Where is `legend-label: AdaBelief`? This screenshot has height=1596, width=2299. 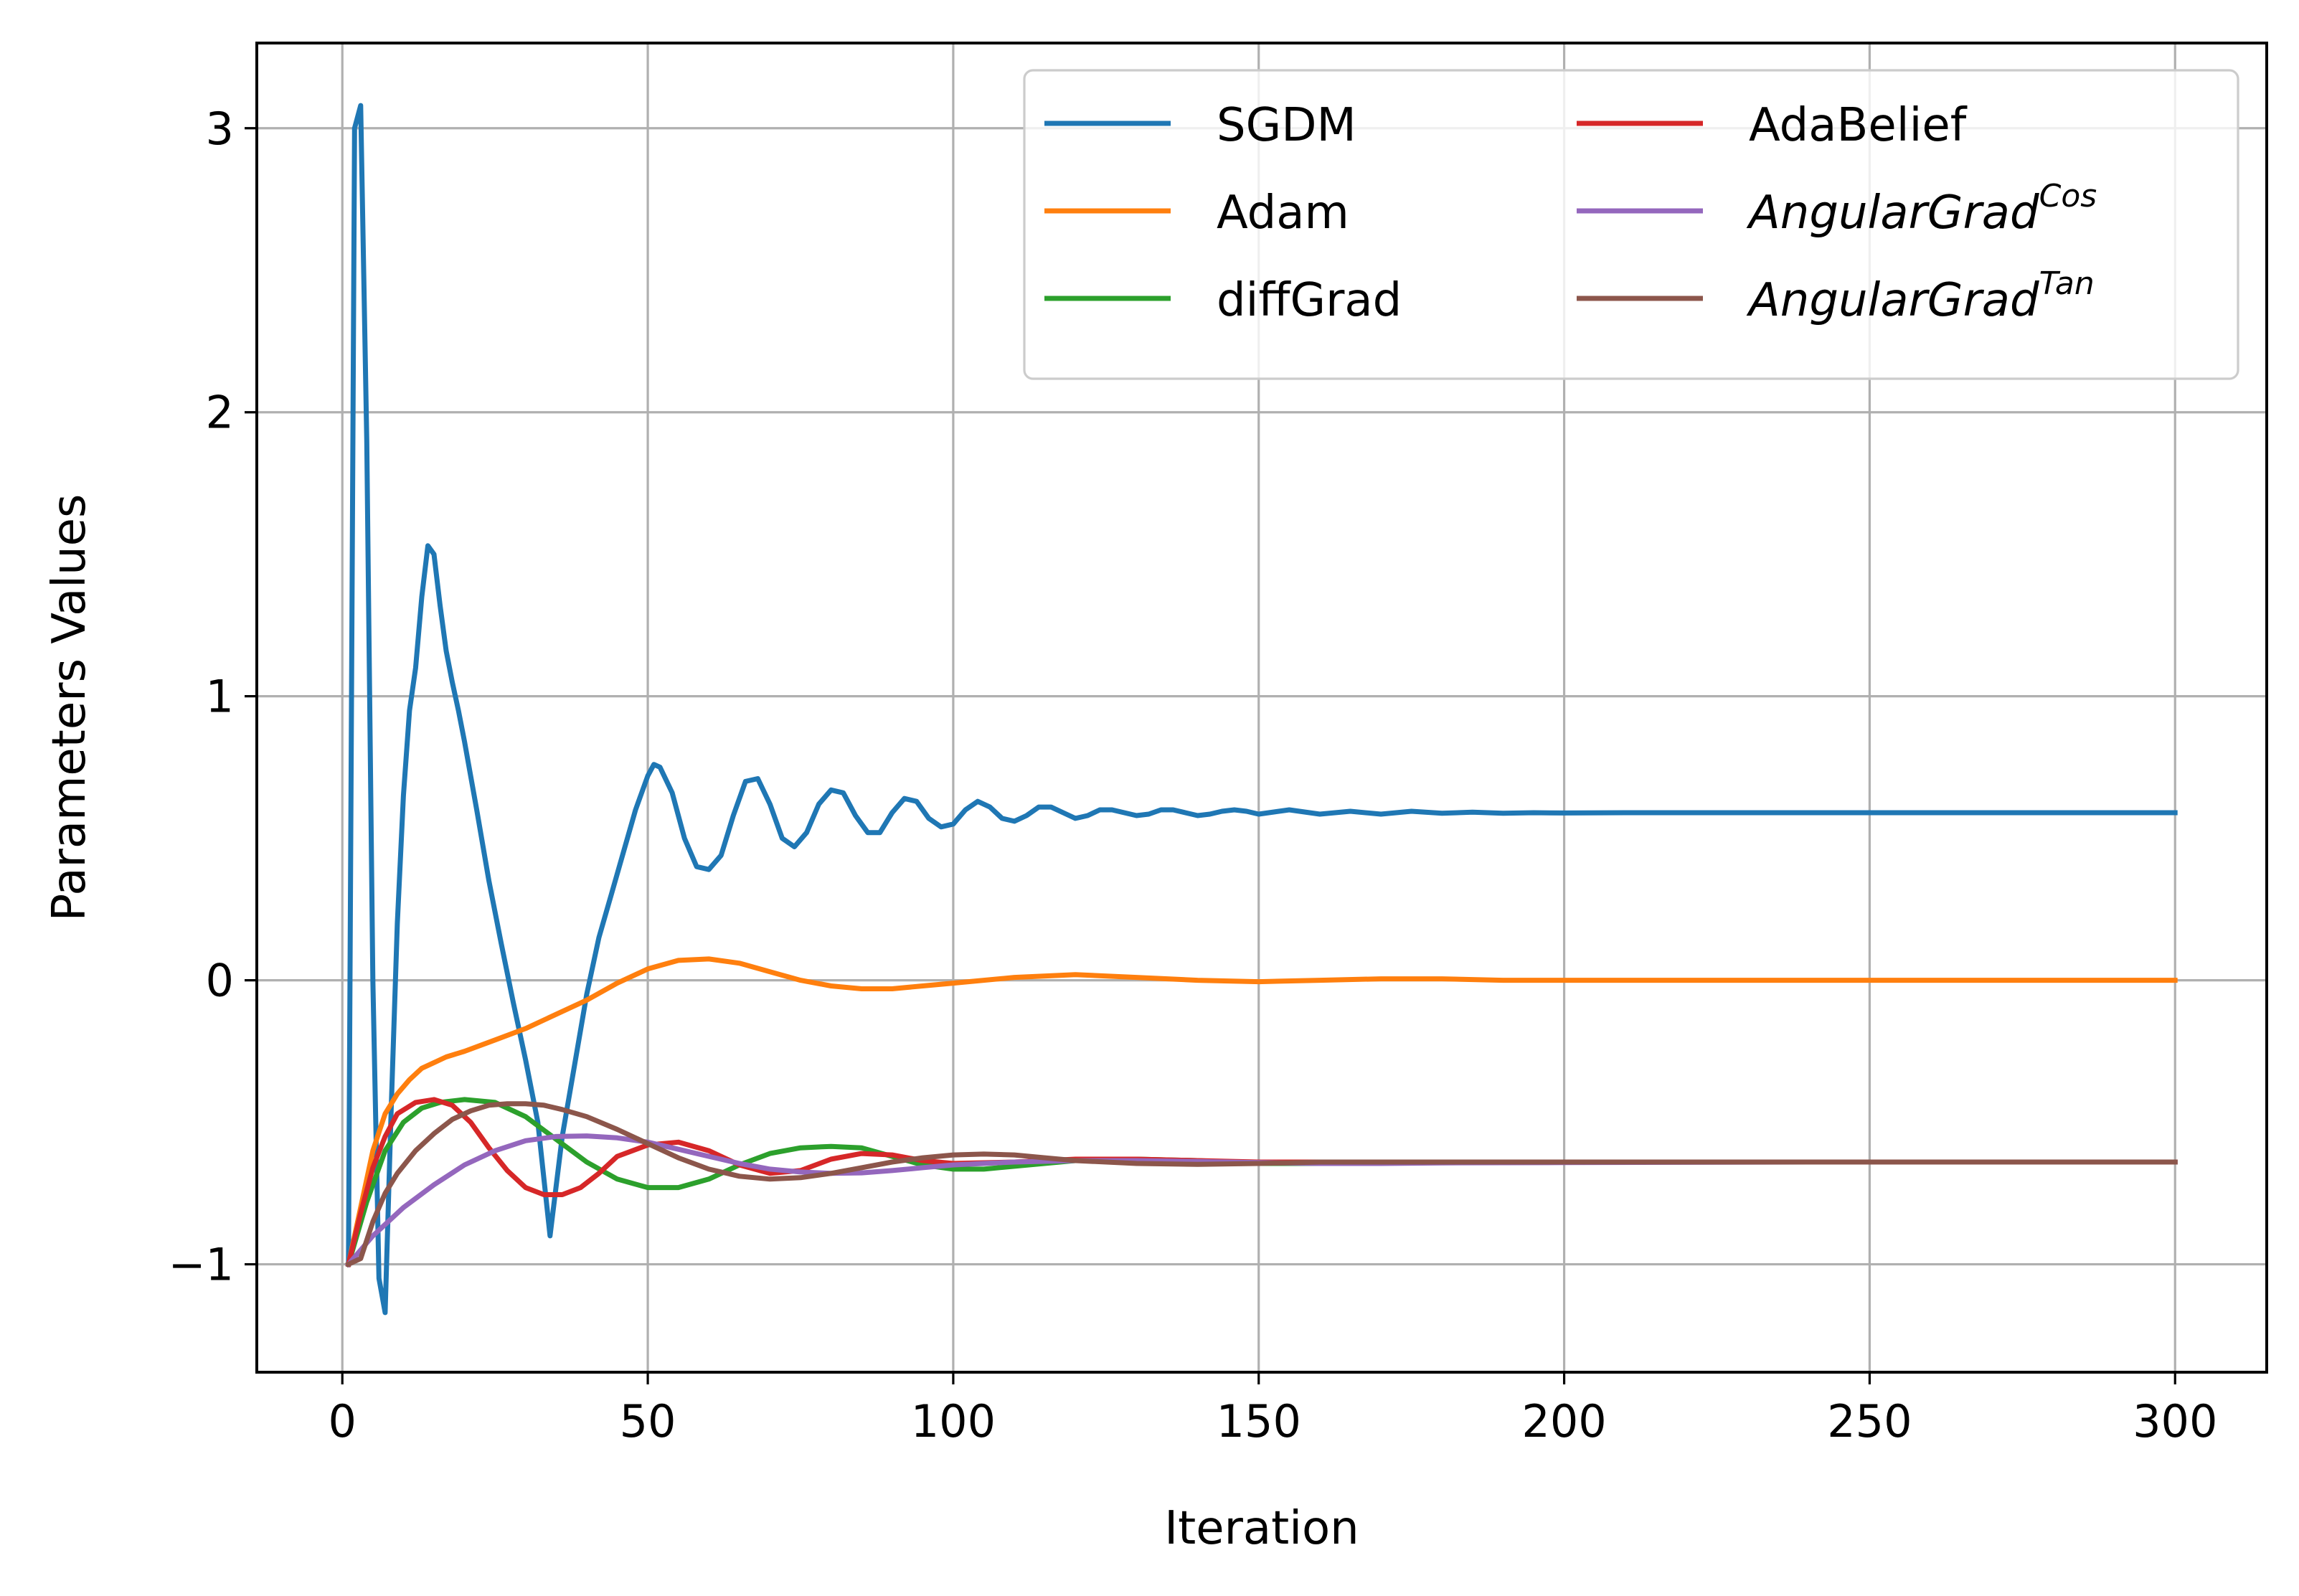
legend-label: AdaBelief is located at coordinates (1858, 125).